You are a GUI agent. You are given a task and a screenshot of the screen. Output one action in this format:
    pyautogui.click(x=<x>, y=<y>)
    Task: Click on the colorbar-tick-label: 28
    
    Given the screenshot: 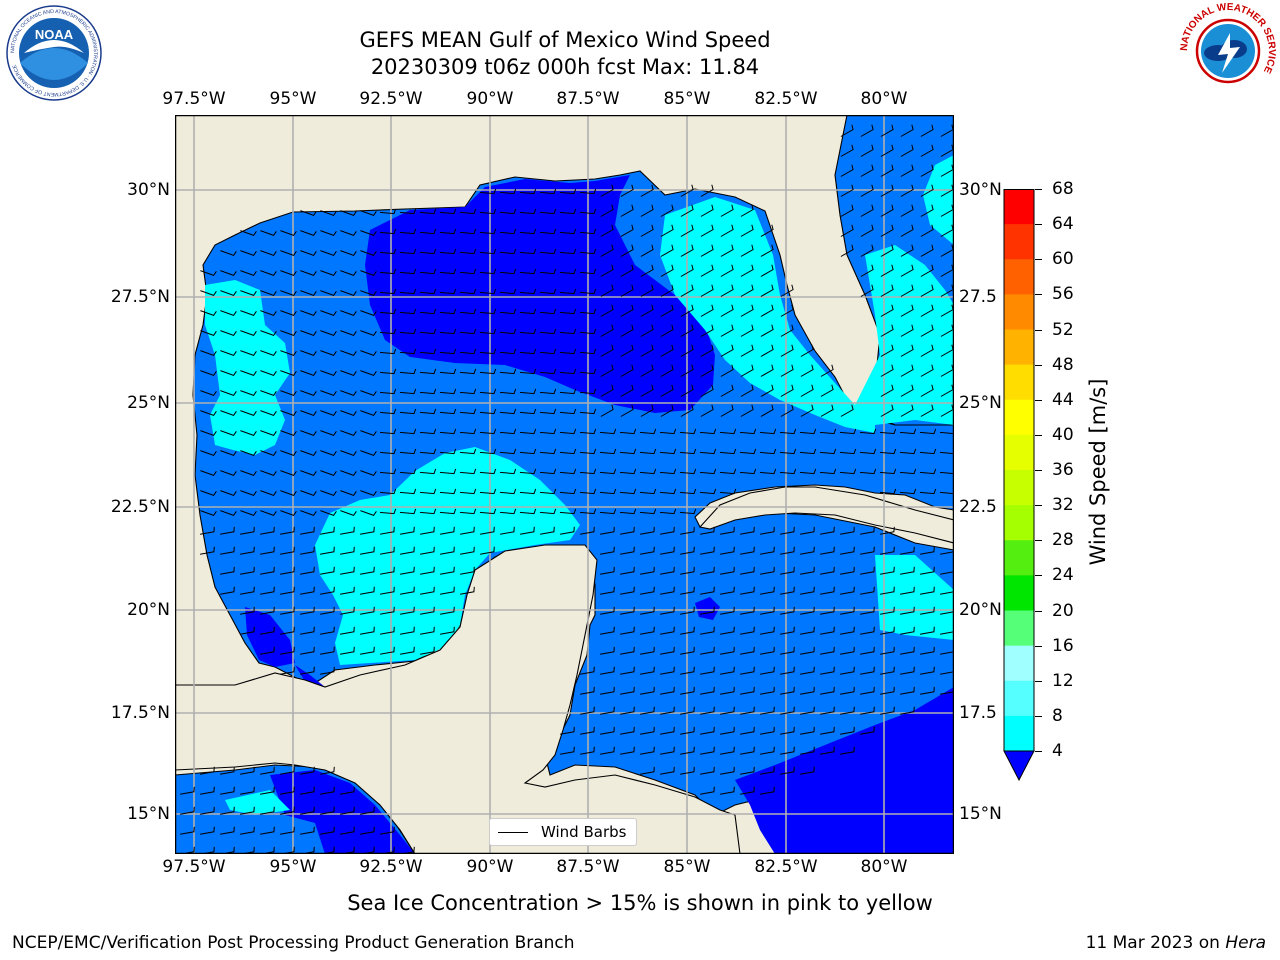 What is the action you would take?
    pyautogui.click(x=1063, y=540)
    